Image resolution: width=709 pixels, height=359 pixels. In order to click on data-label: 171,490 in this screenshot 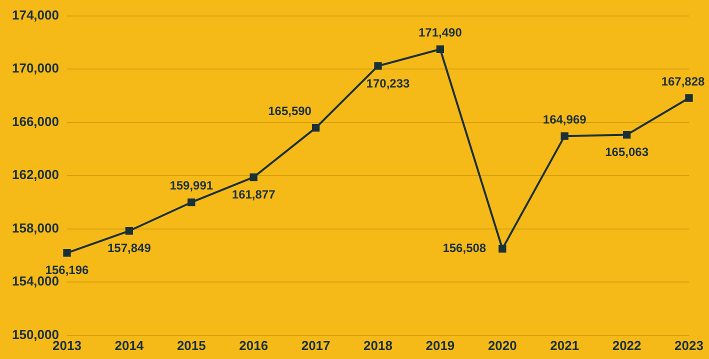, I will do `click(440, 33)`.